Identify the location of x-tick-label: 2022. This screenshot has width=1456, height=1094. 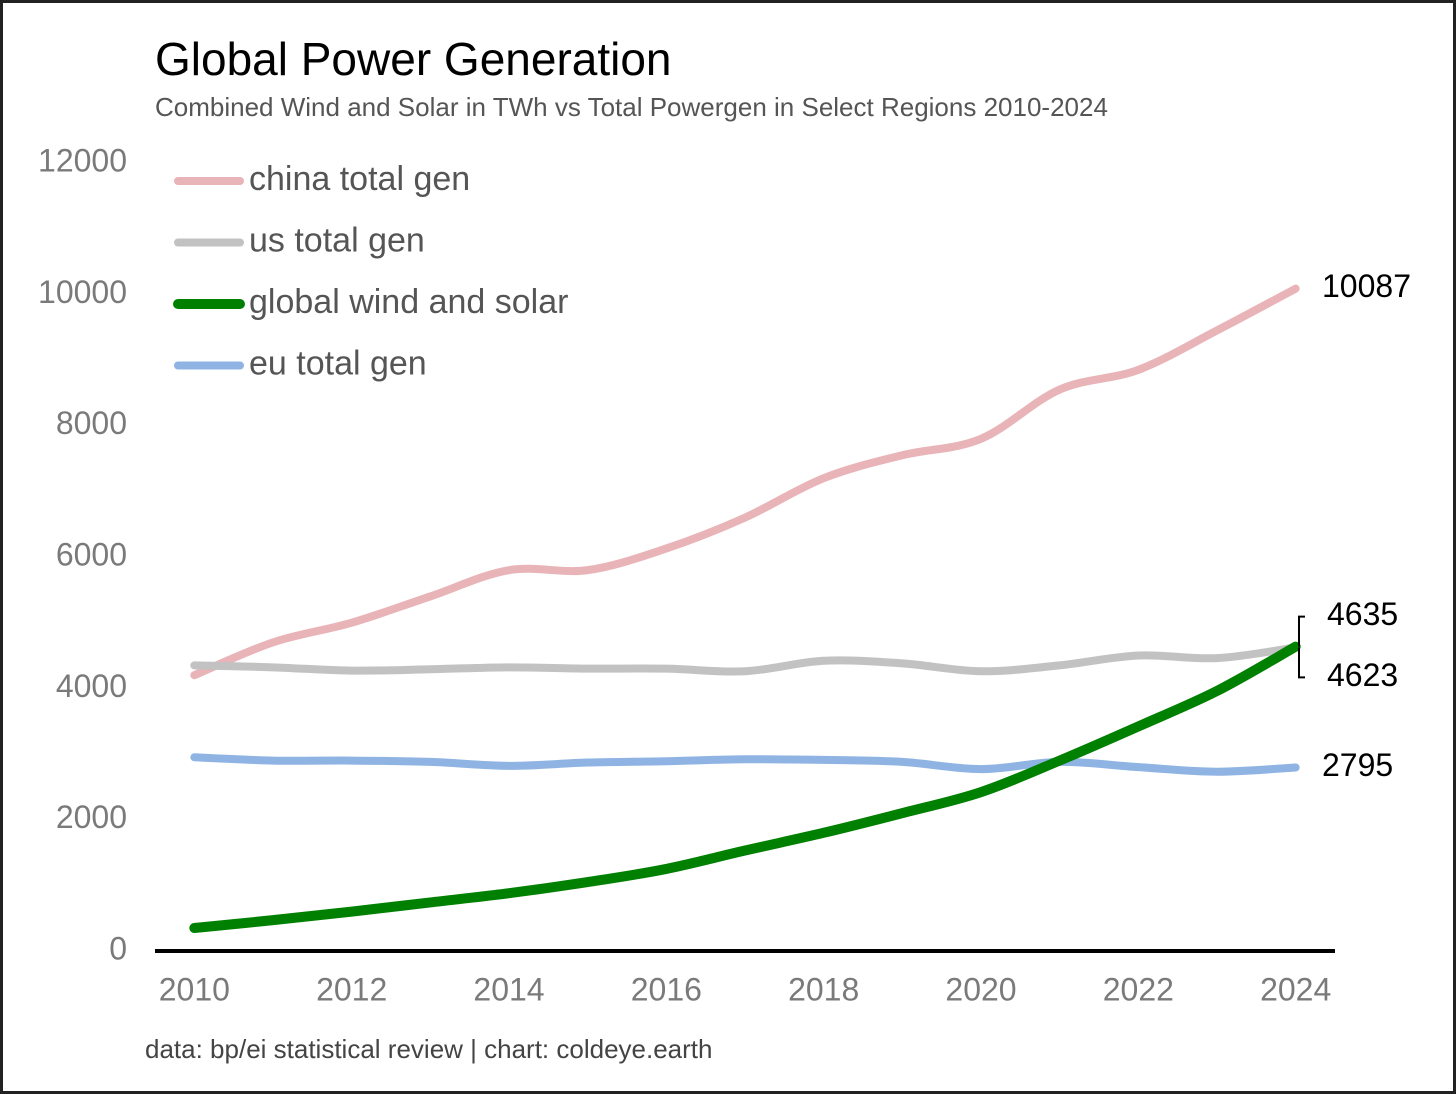
(1138, 989).